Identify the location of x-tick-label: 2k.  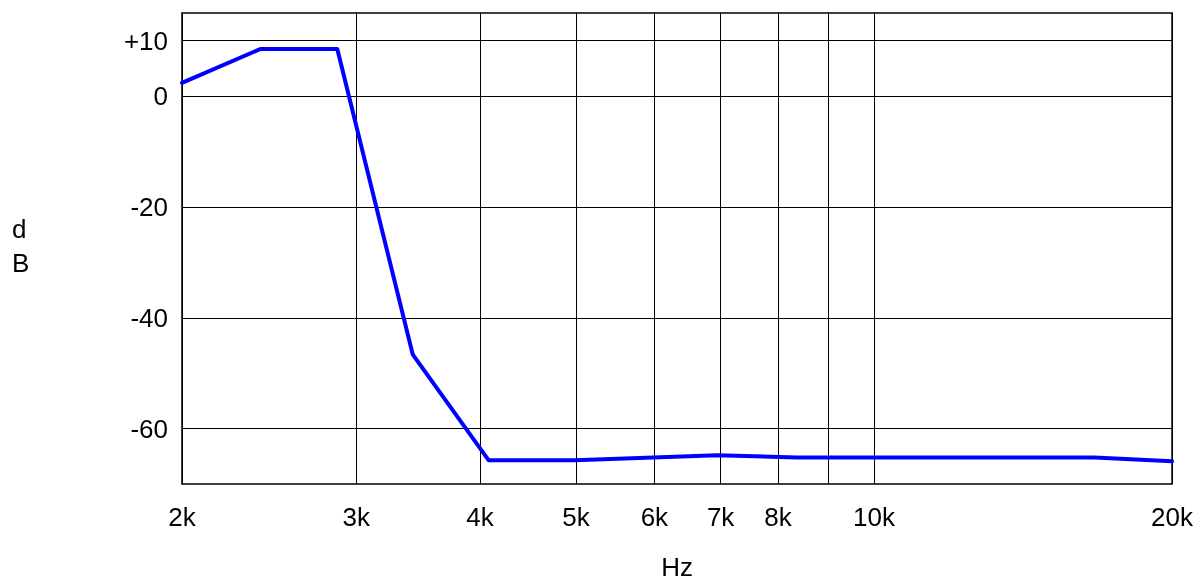
(182, 517).